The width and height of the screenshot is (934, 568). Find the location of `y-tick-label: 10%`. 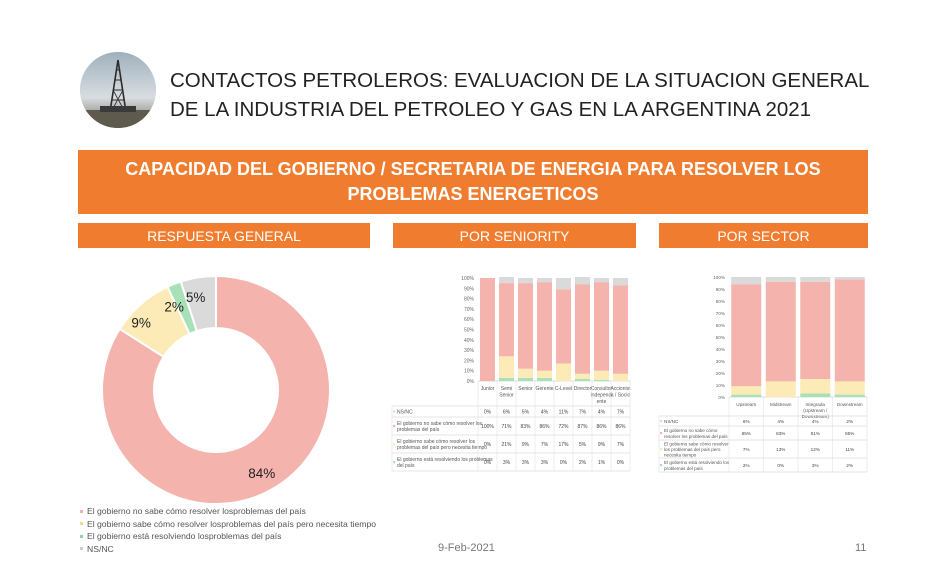

y-tick-label: 10% is located at coordinates (720, 385).